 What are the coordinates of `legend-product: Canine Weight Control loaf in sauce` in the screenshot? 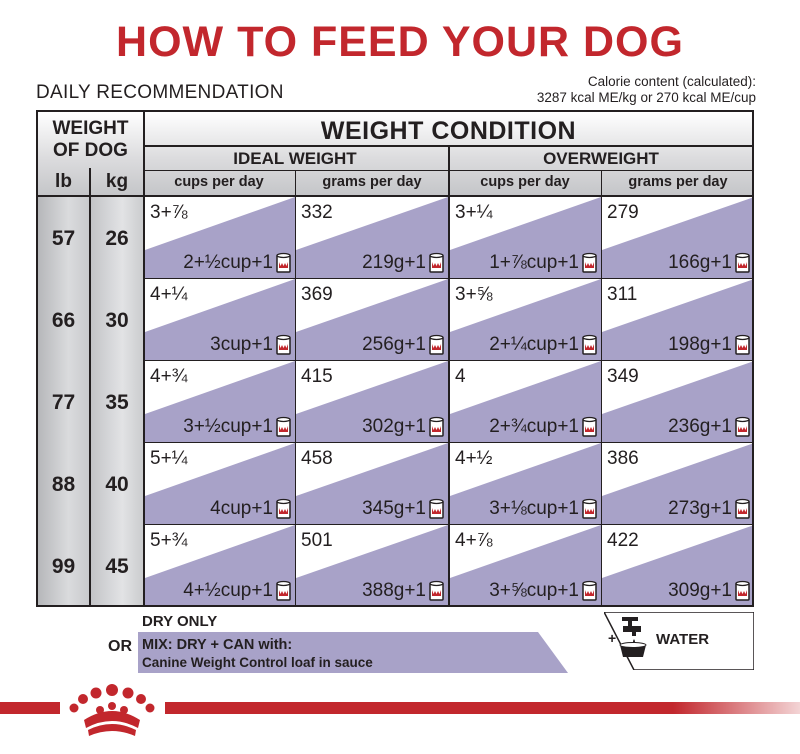 It's located at (257, 662).